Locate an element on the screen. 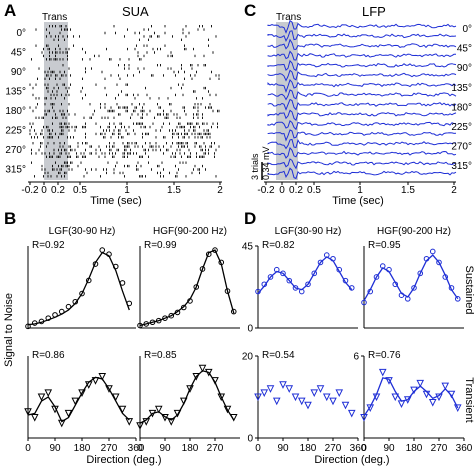 This screenshot has width=474, height=467. panel-b-ylabel: Signal to Noise is located at coordinates (9, 330).